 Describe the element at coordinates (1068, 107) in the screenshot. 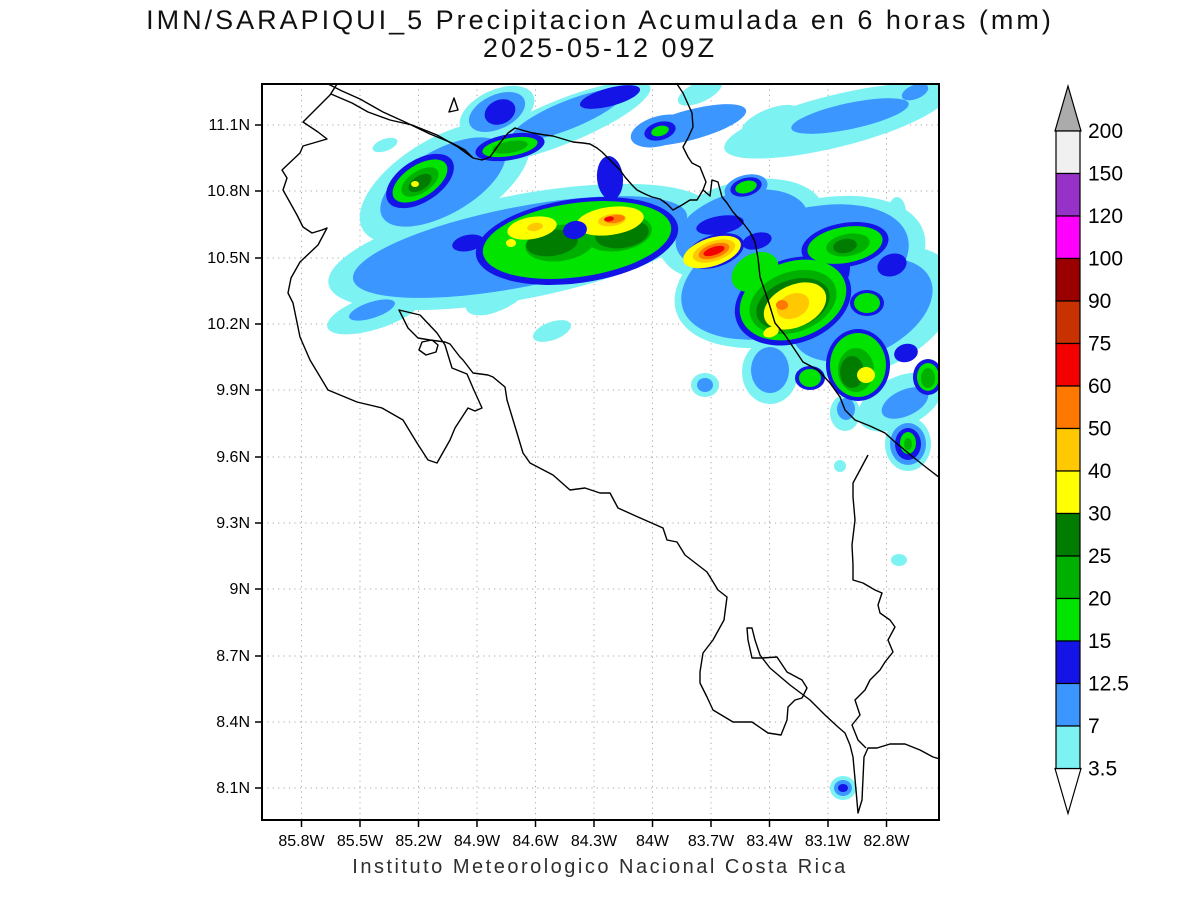

I see `colorbar-arrow-top` at that location.